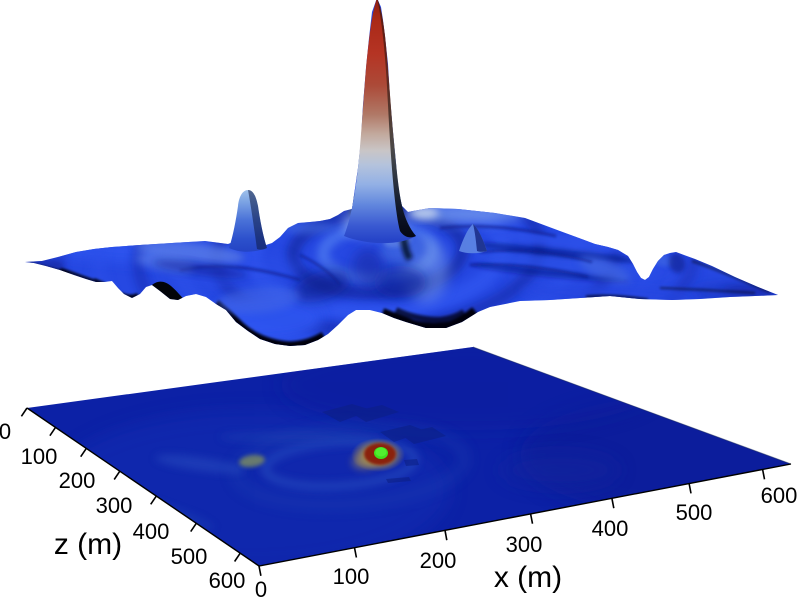 This screenshot has height=600, width=800. Describe the element at coordinates (88, 544) in the screenshot. I see `svg-text: z (m)` at that location.